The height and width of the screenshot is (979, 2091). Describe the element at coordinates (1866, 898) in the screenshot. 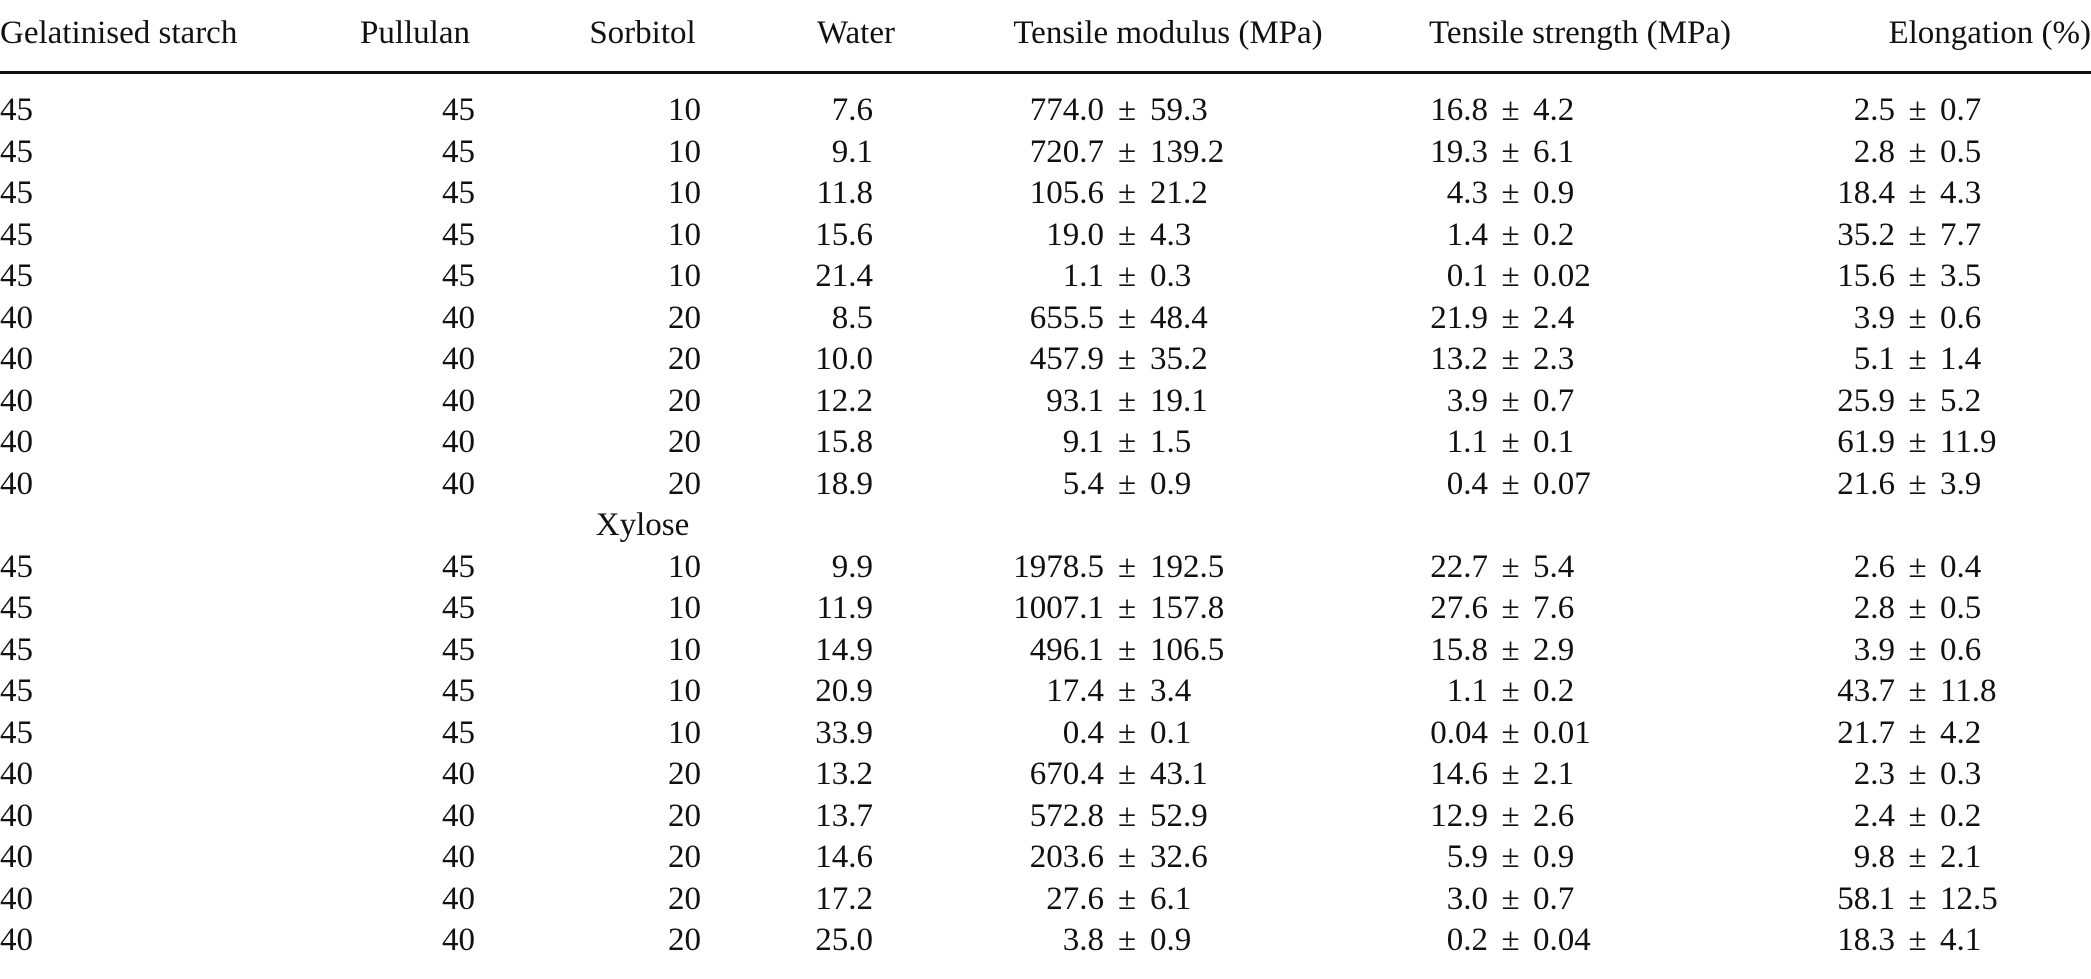

I see `cell-elongation-mean: 58.1` at that location.